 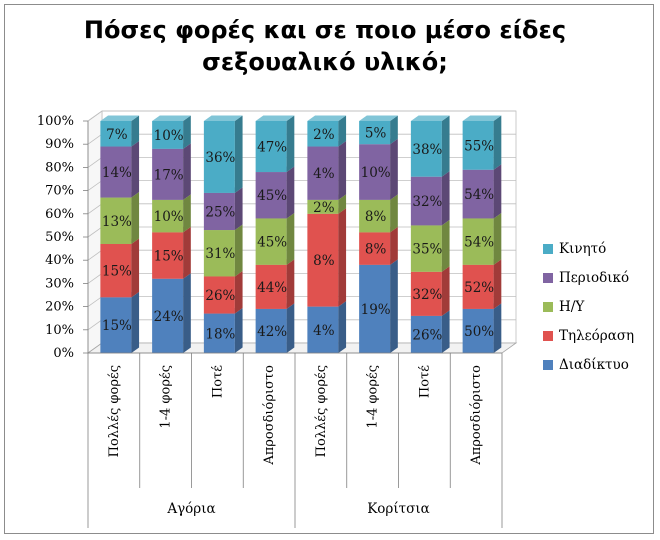 What do you see at coordinates (59, 330) in the screenshot?
I see `y-tick-label: 10%` at bounding box center [59, 330].